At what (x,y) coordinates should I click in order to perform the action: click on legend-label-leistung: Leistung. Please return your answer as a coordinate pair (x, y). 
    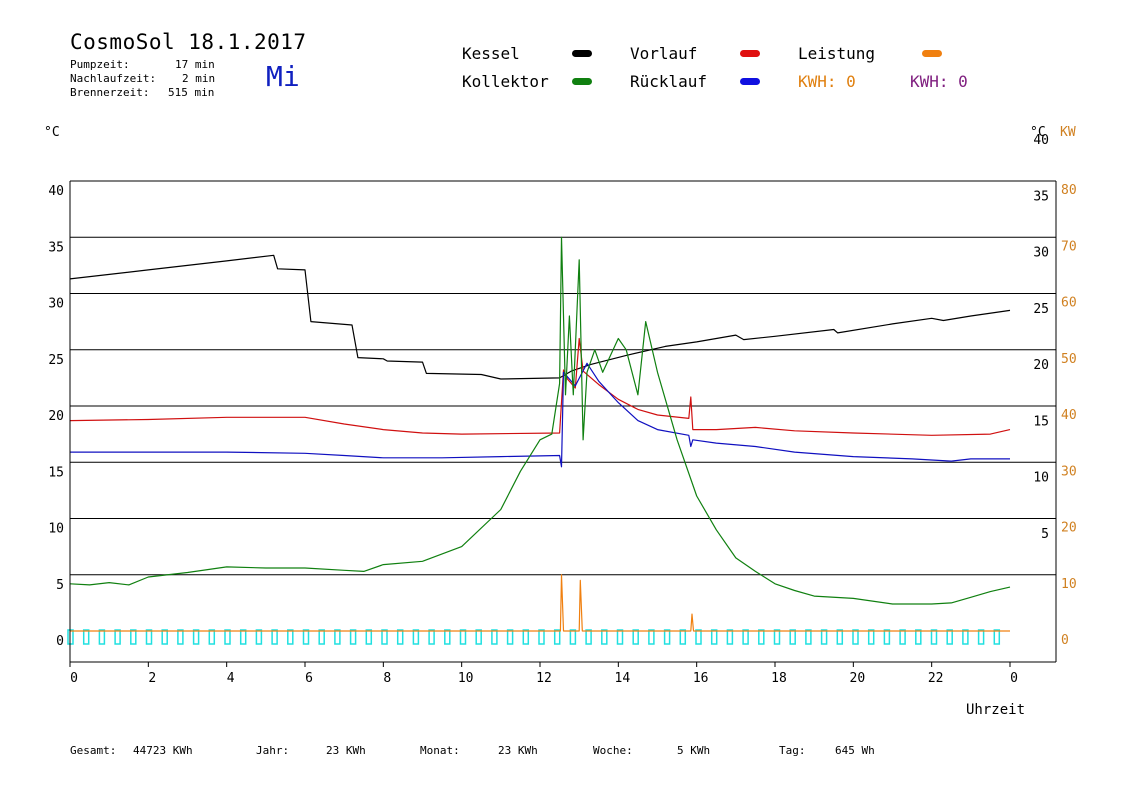
    Looking at the image, I should click on (837, 53).